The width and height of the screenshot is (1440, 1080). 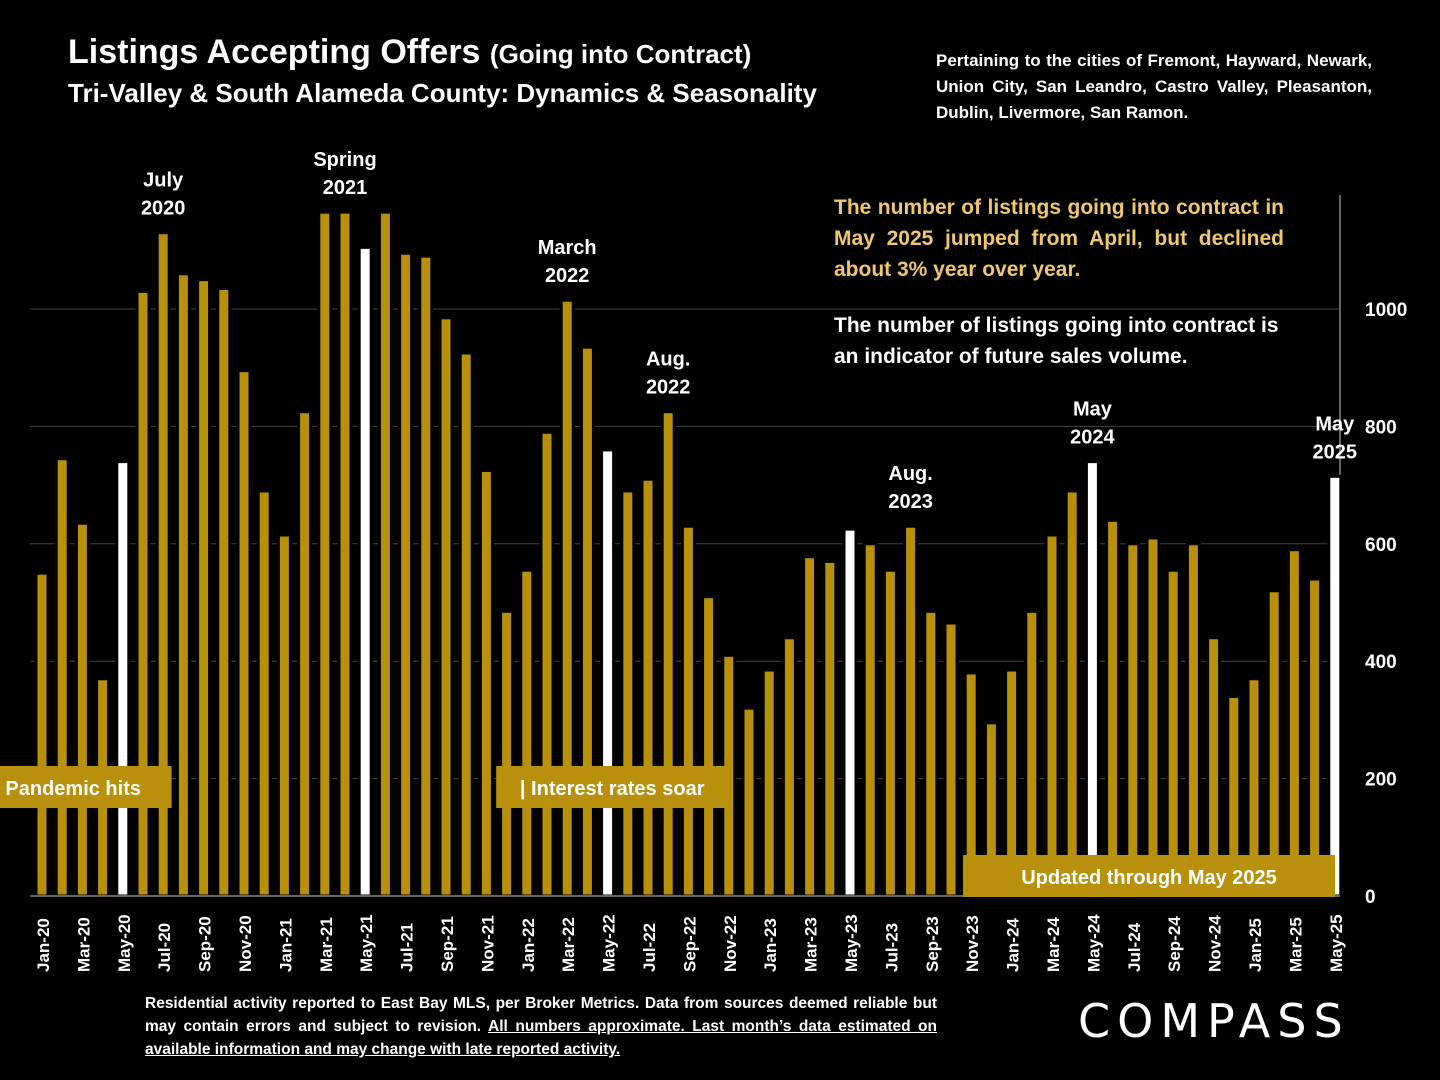 What do you see at coordinates (649, 947) in the screenshot?
I see `x-tick-label: Jul-22` at bounding box center [649, 947].